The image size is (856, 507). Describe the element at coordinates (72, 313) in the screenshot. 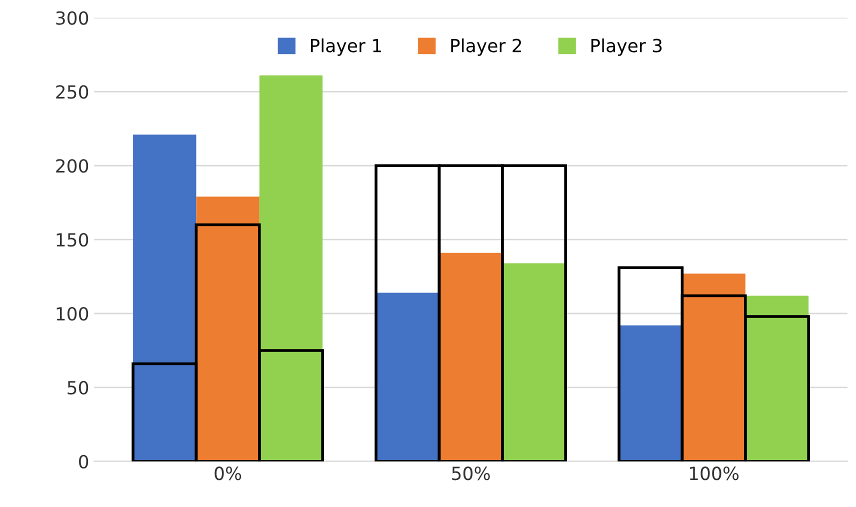

I see `y-tick-label: 100` at that location.